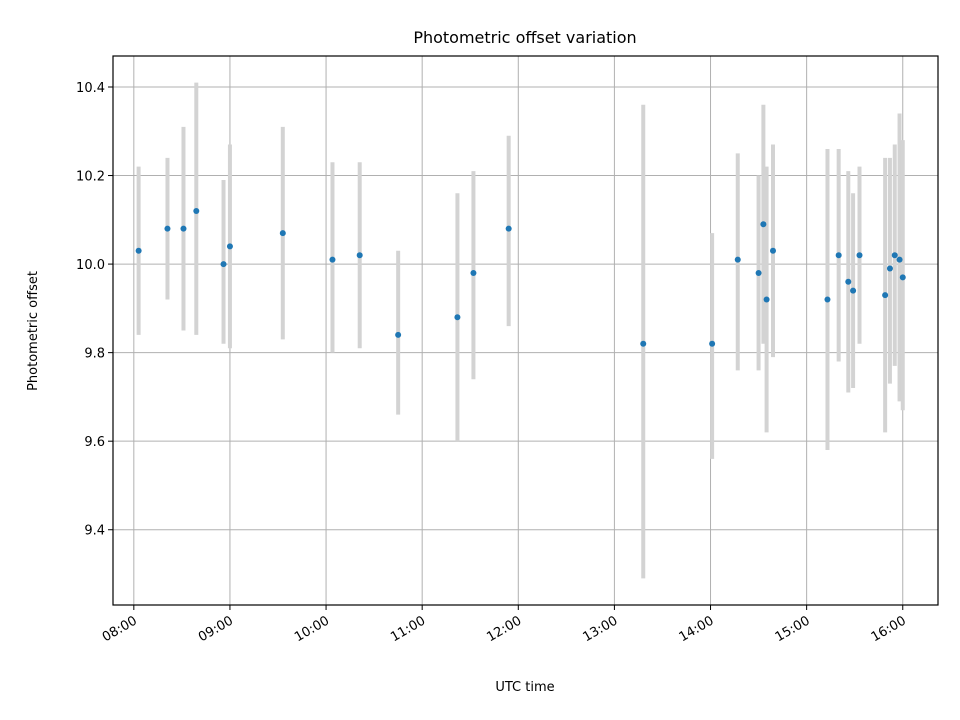  I want to click on x-tick-label: 14:00, so click(697, 629).